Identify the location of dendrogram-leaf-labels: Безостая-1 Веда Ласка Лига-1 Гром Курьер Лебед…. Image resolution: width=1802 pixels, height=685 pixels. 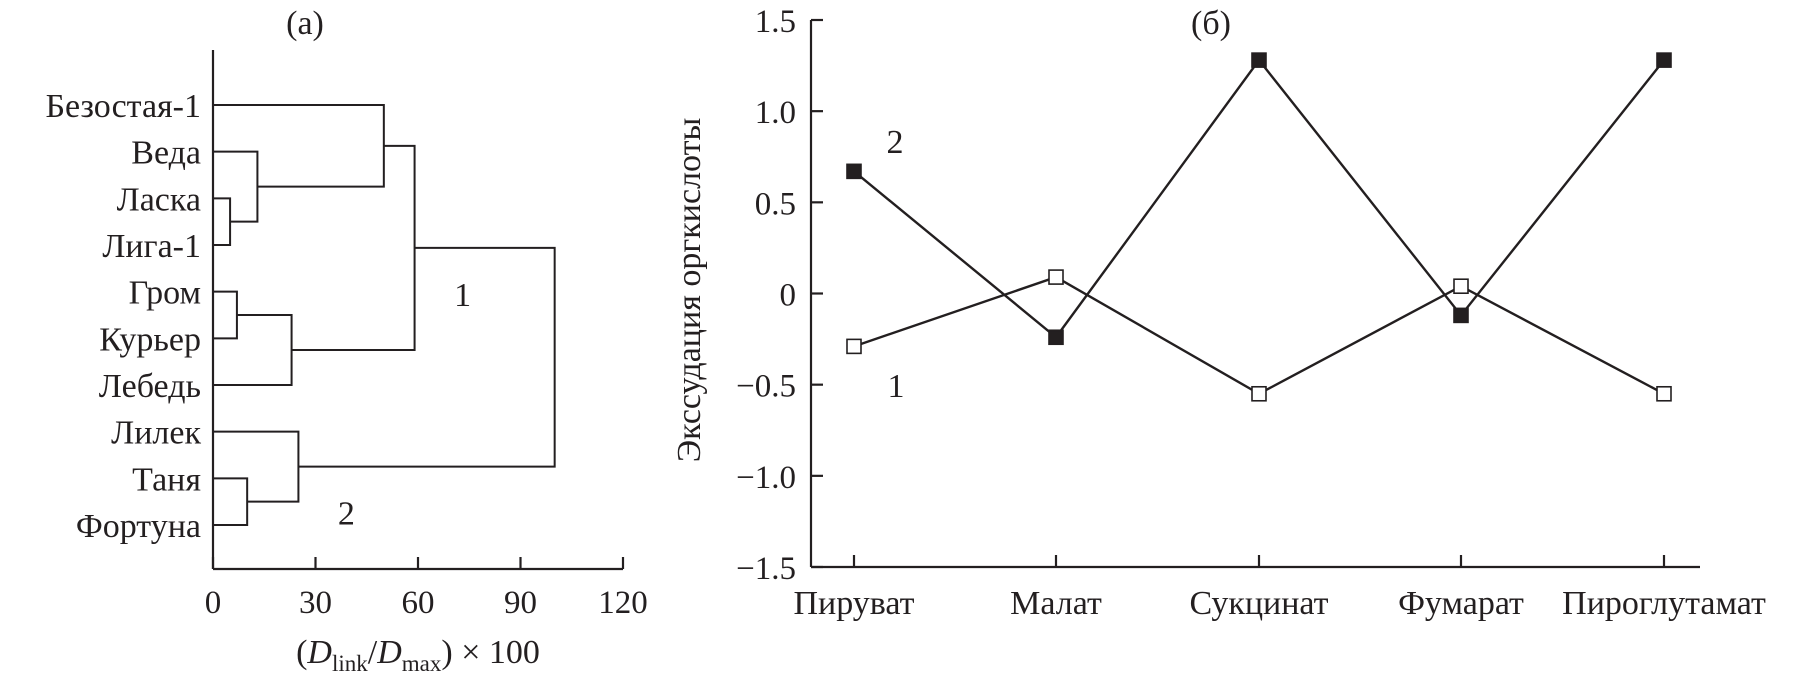
(123, 316).